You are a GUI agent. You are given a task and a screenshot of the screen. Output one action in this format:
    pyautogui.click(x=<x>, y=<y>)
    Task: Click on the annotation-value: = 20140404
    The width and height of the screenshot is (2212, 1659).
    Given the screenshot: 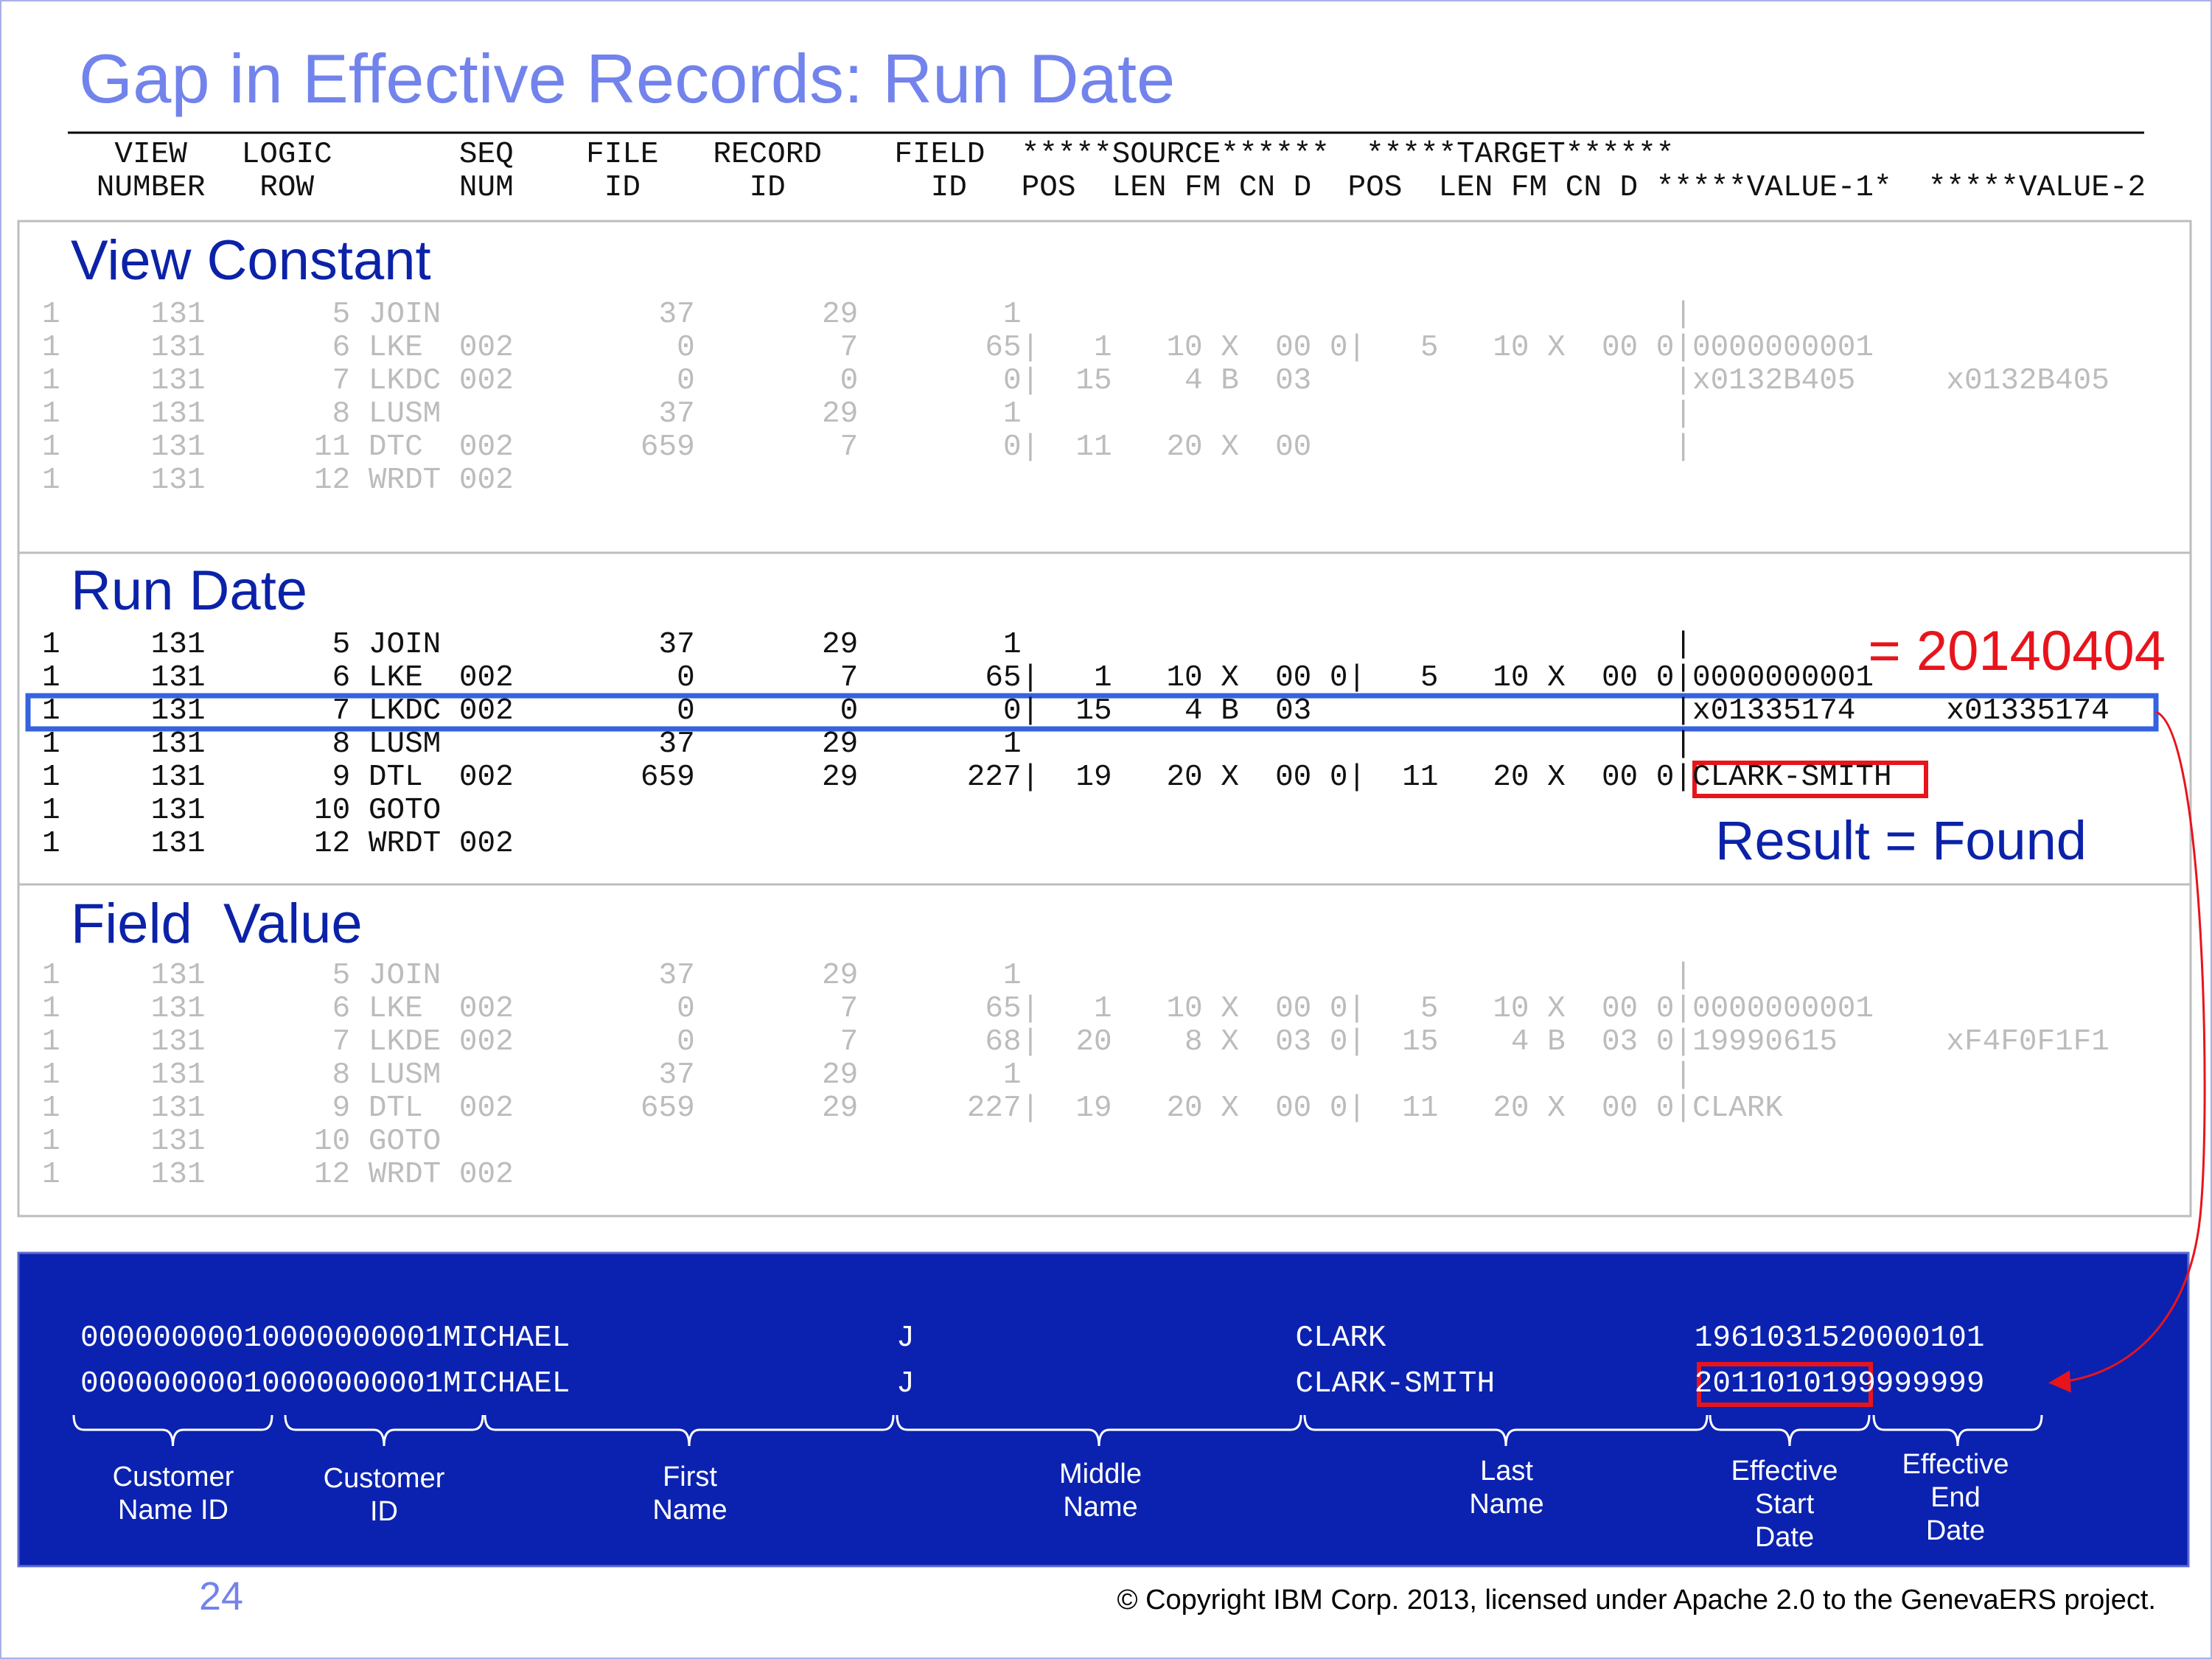 What is the action you would take?
    pyautogui.click(x=2017, y=651)
    